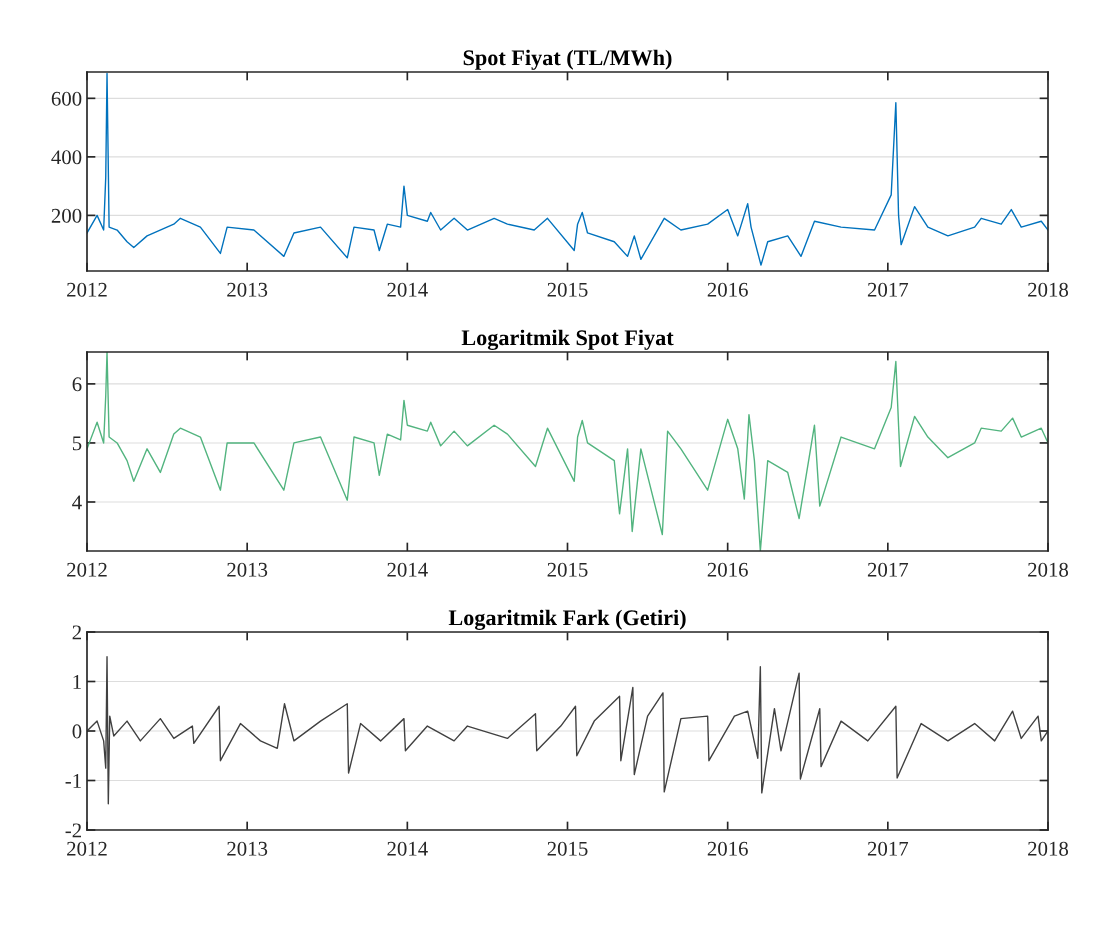 The height and width of the screenshot is (933, 1101). Describe the element at coordinates (76, 632) in the screenshot. I see `y-tick-label: 2` at that location.